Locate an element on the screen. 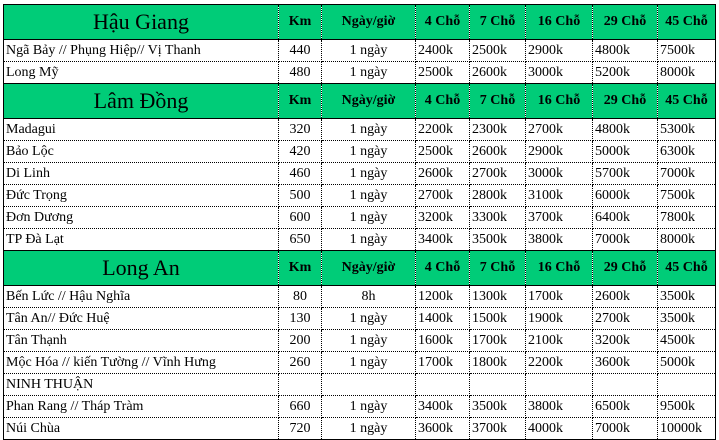 The height and width of the screenshot is (440, 719). region-title: Lâm Đồng is located at coordinates (141, 101).